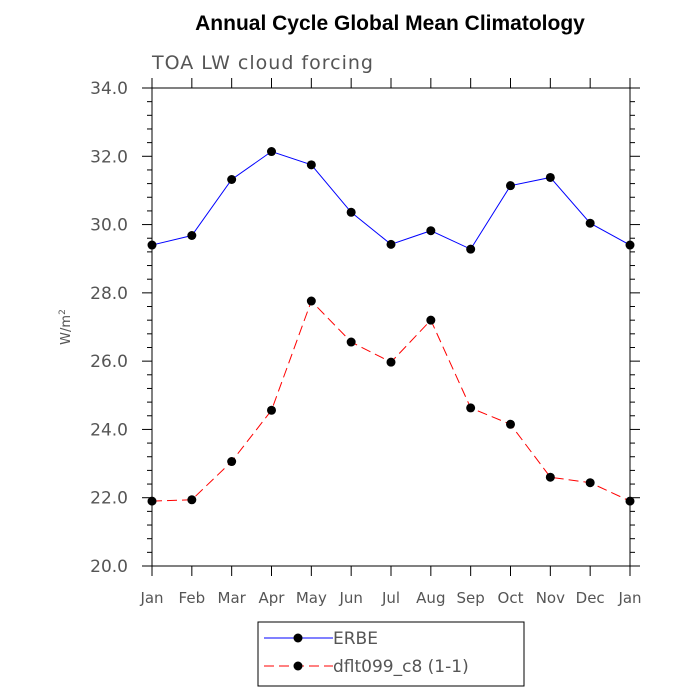 Image resolution: width=700 pixels, height=700 pixels. I want to click on y-tick-label: 32.0, so click(109, 157).